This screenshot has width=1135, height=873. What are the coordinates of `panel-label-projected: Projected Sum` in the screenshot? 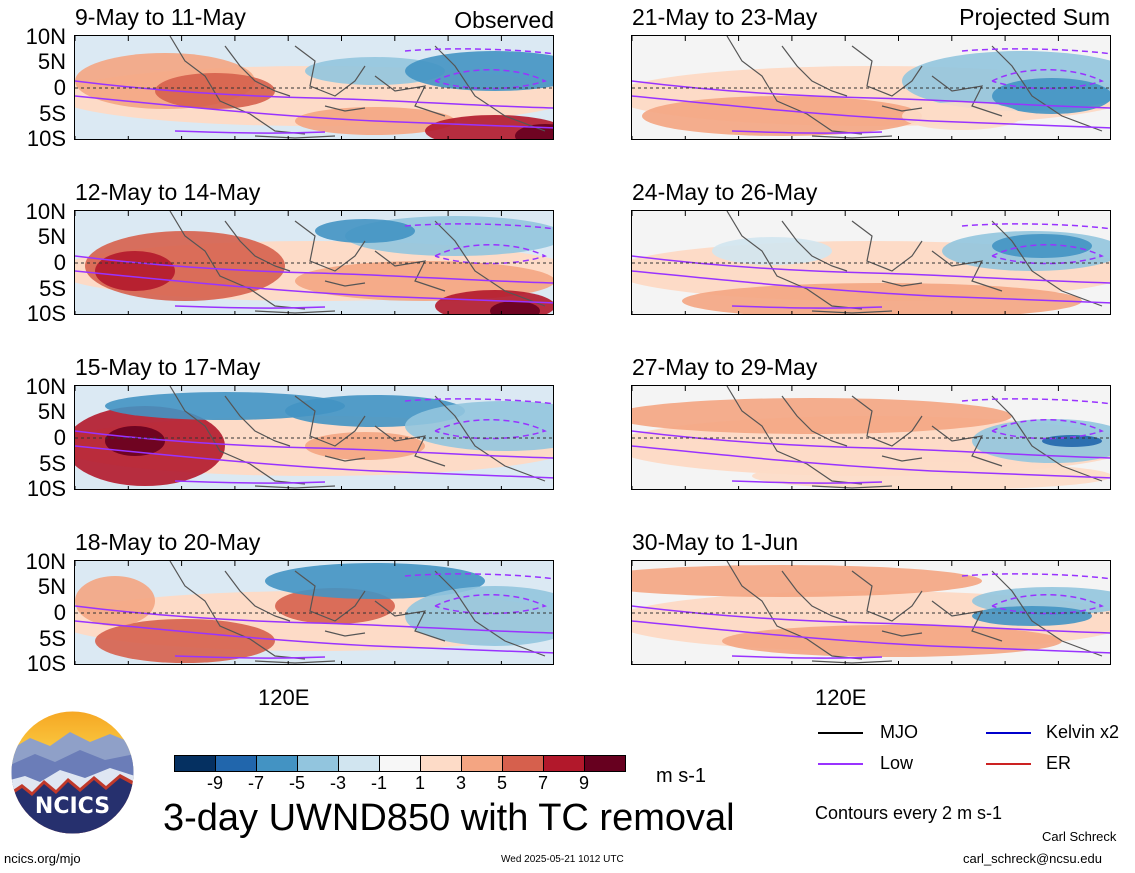 It's located at (1034, 17).